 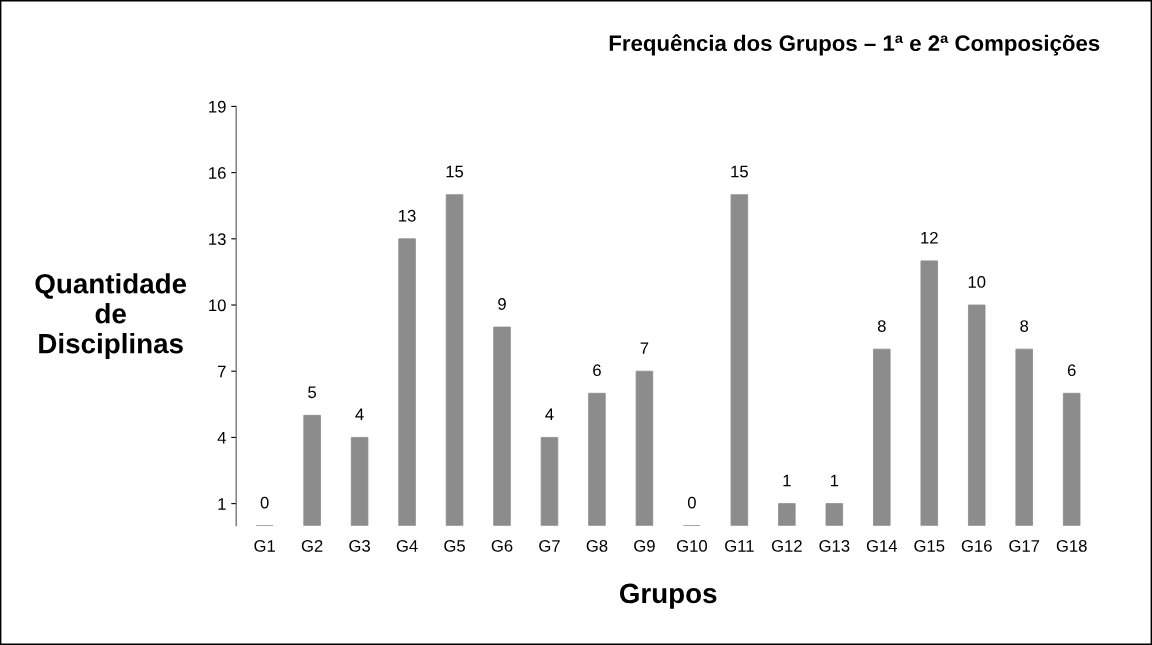 What do you see at coordinates (222, 371) in the screenshot?
I see `y-tick-label: 7` at bounding box center [222, 371].